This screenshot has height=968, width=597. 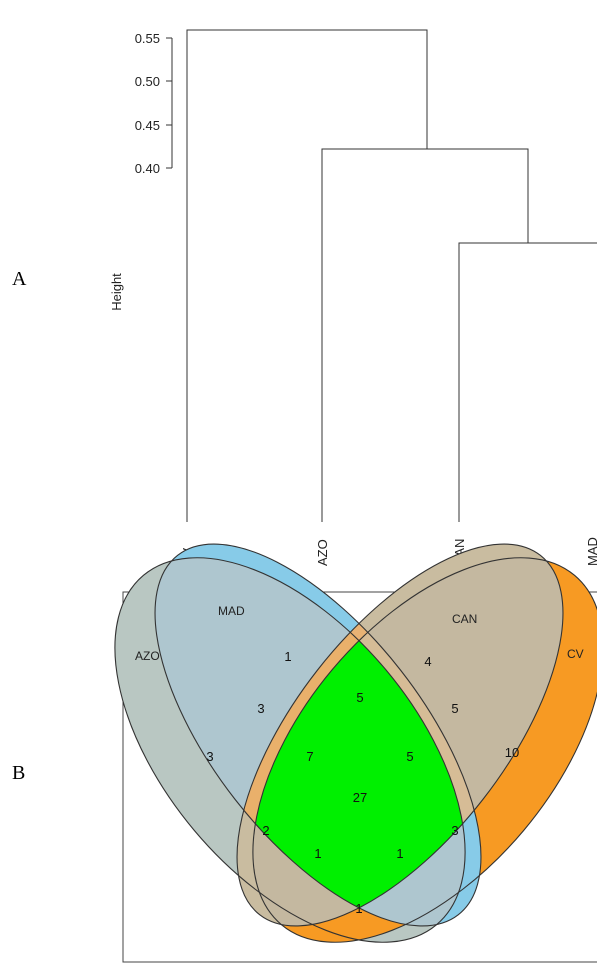 What do you see at coordinates (575, 654) in the screenshot?
I see `set-label-cv: CV` at bounding box center [575, 654].